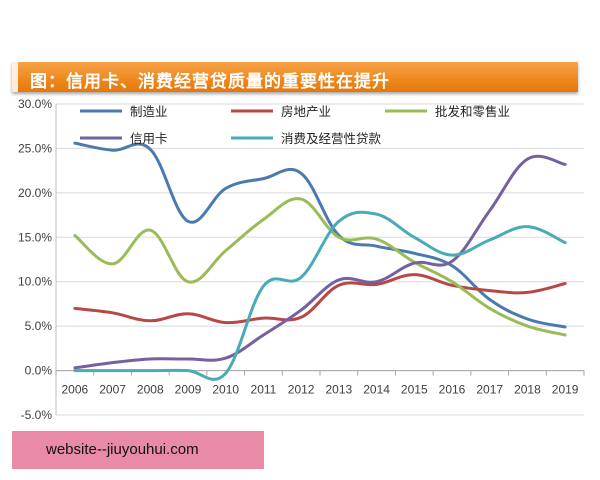 This screenshot has height=480, width=600. Describe the element at coordinates (225, 390) in the screenshot. I see `x-tick-label: 2010` at that location.